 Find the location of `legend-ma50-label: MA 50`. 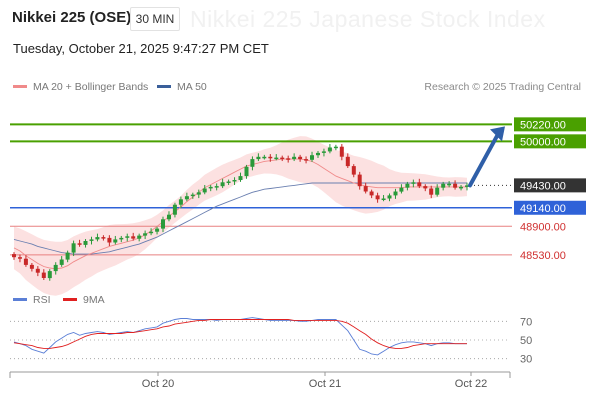

legend-ma50-label: MA 50 is located at coordinates (192, 87).